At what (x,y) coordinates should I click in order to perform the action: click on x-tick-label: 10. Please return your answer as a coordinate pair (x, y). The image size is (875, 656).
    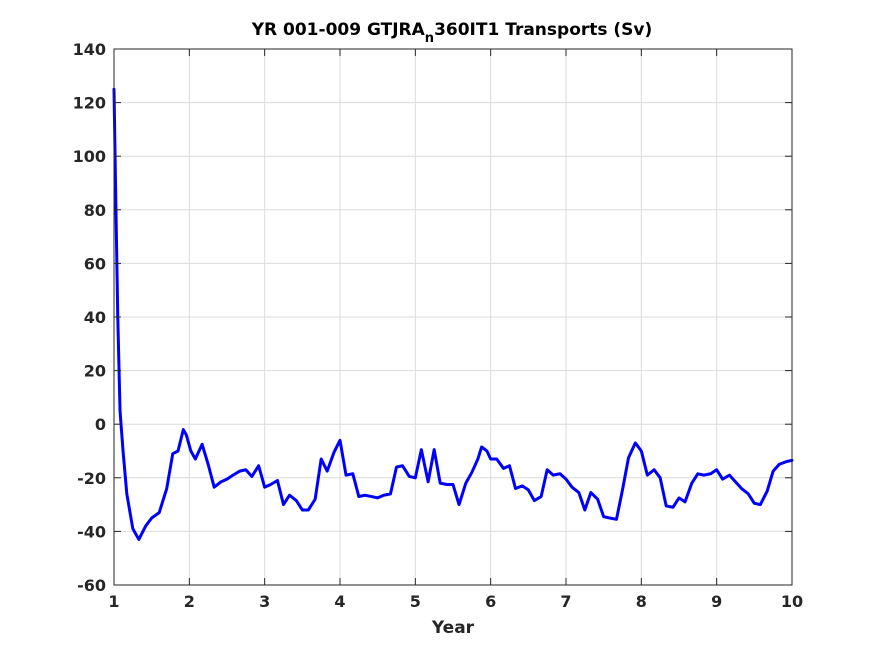
    Looking at the image, I should click on (792, 601).